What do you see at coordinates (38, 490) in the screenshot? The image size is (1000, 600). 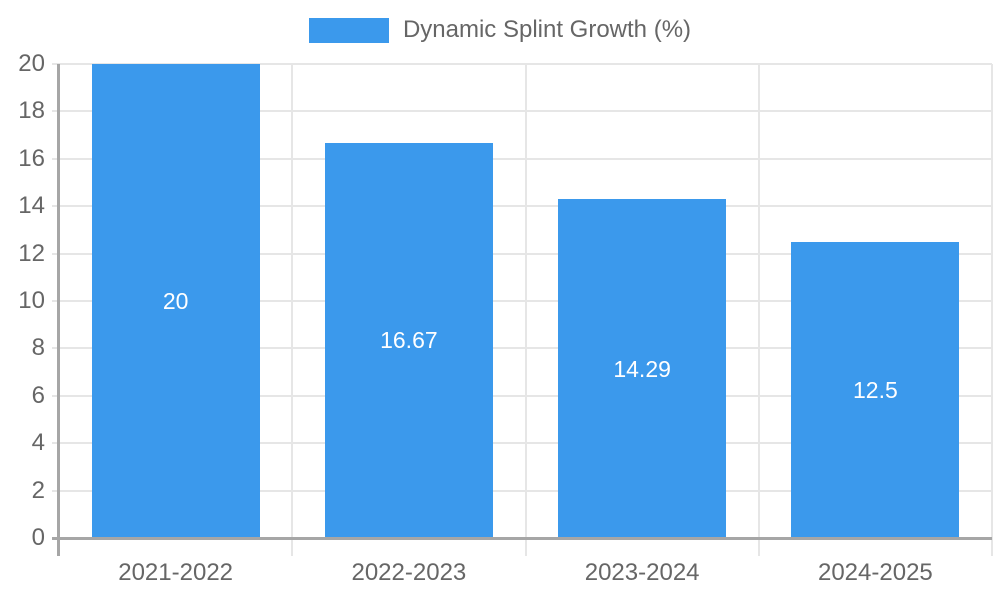 I see `y-tick-label: 2` at bounding box center [38, 490].